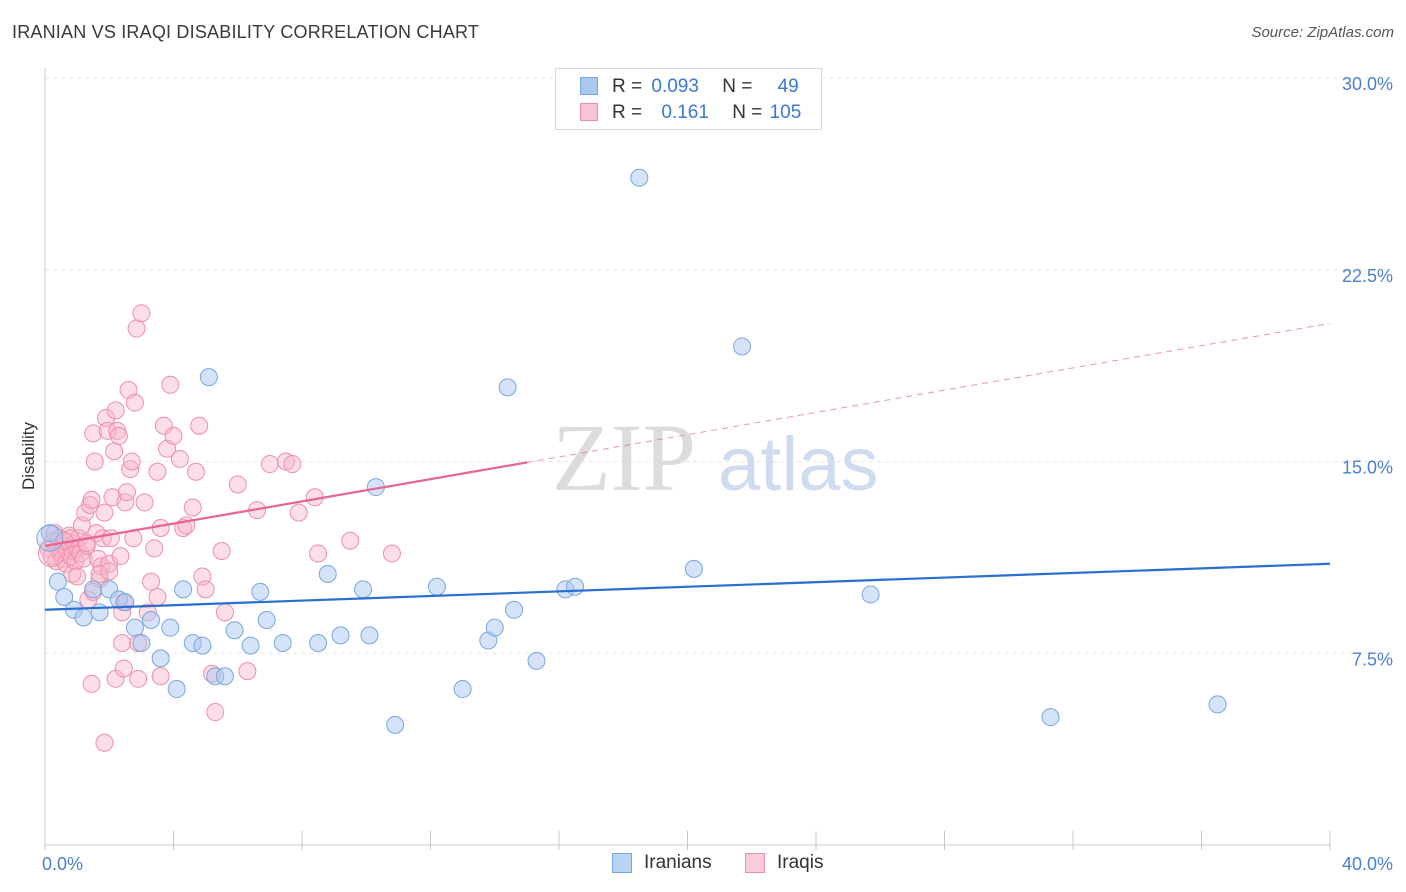  Describe the element at coordinates (624, 457) in the screenshot. I see `watermark-zip: ZIP` at that location.